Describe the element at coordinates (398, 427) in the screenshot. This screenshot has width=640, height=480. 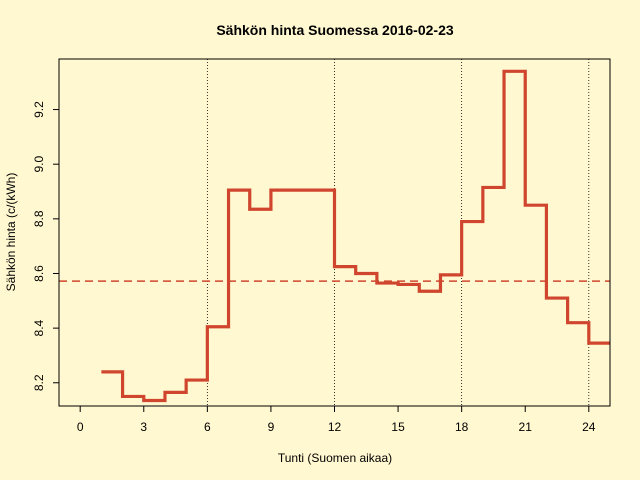
I see `x-tick-label: 15` at that location.